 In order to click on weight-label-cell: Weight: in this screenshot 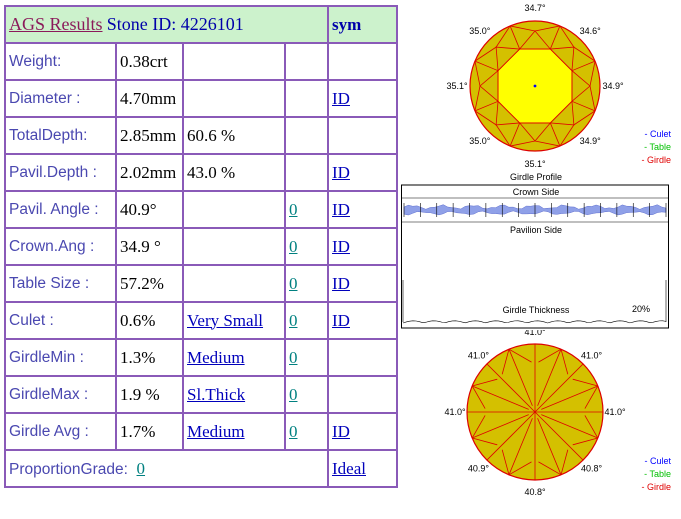, I will do `click(60, 61)`.